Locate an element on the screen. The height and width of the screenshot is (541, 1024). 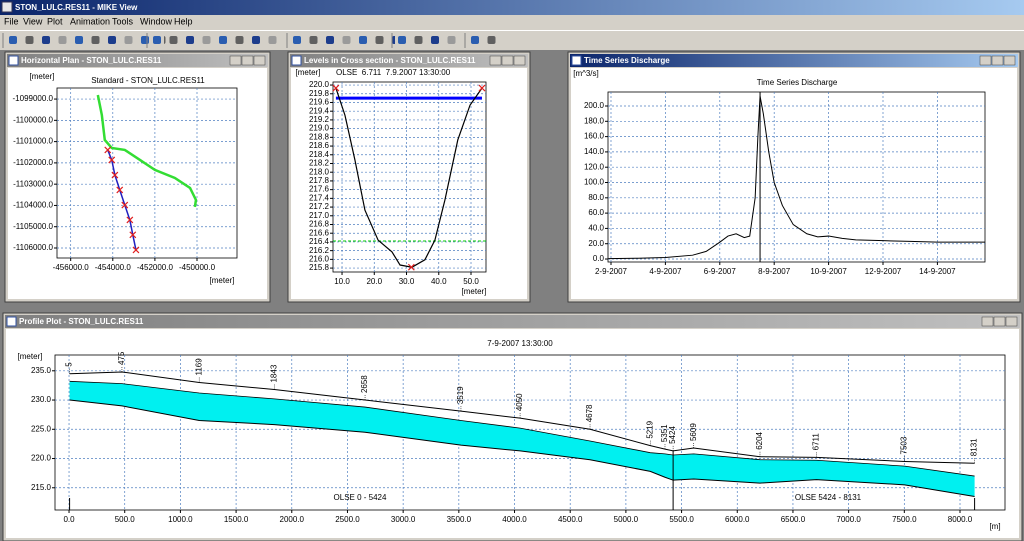
chainage-label: 1843 is located at coordinates (273, 373).